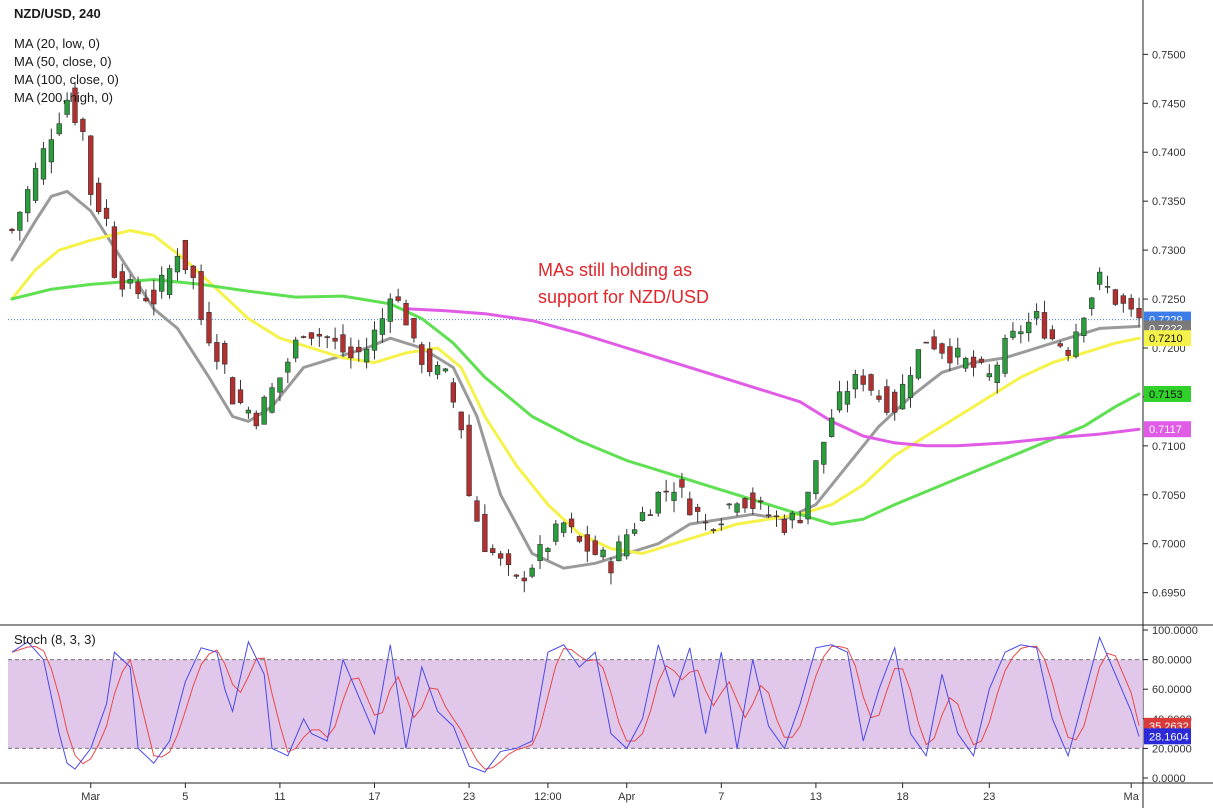 Image resolution: width=1213 pixels, height=808 pixels. I want to click on time-tick-label: 17, so click(374, 797).